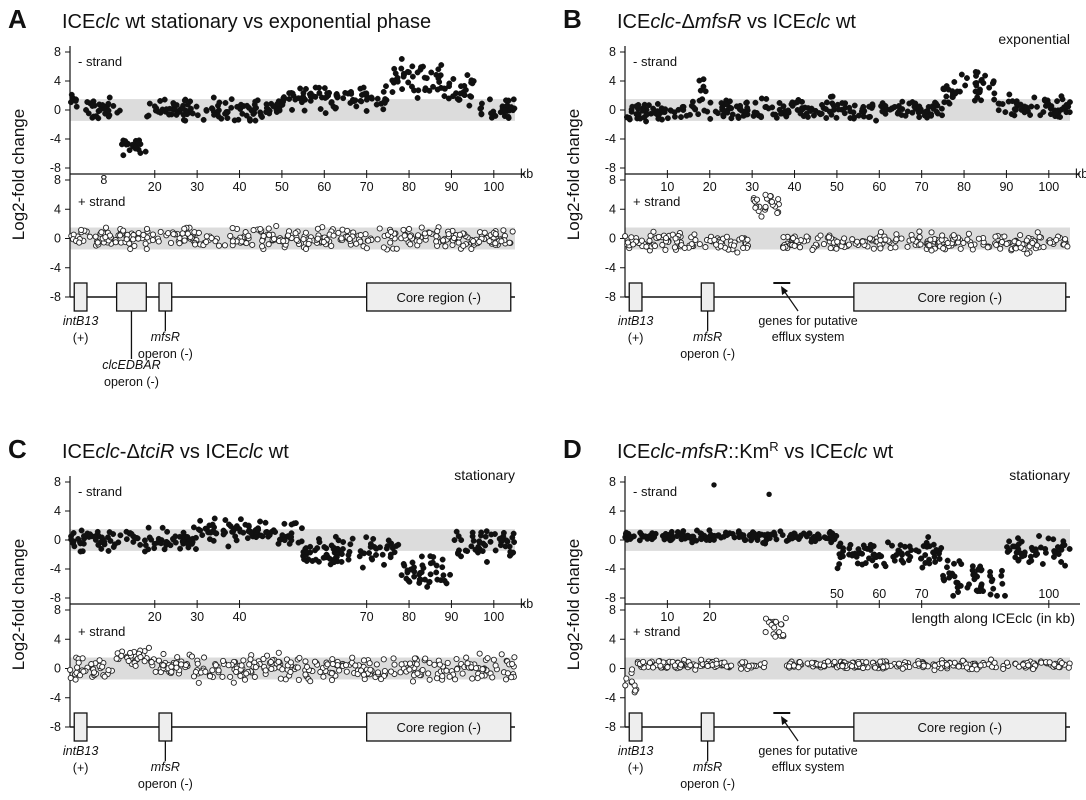  I want to click on minus-strand-label: - strand, so click(100, 491).